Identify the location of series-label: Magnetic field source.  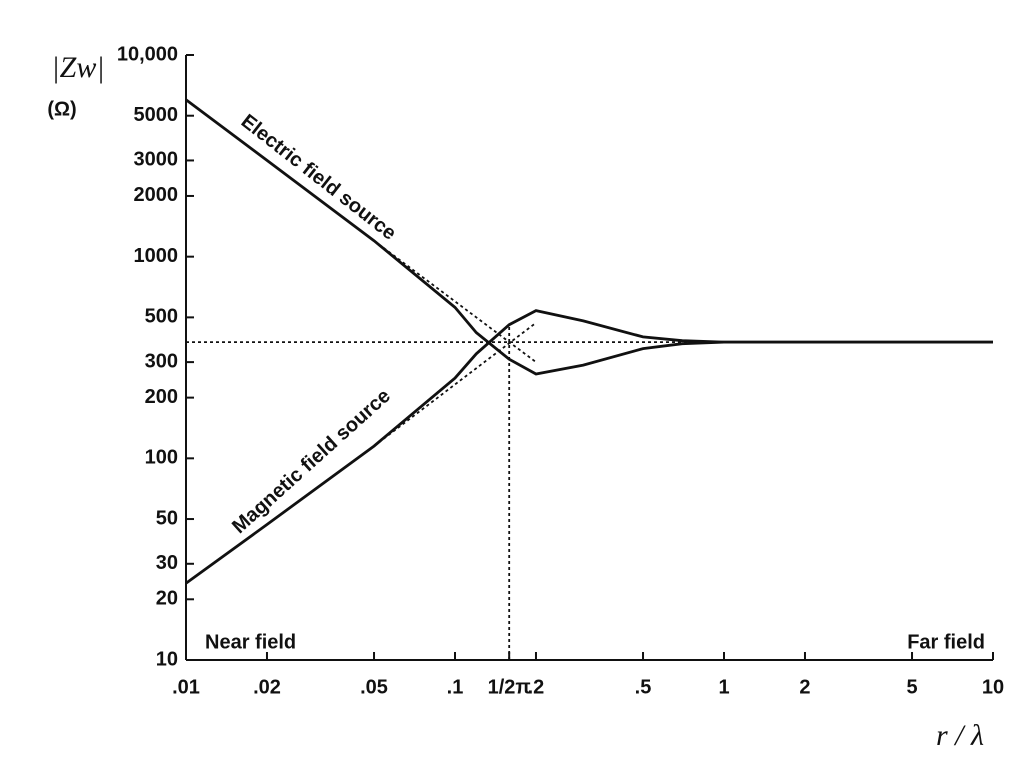
(311, 461).